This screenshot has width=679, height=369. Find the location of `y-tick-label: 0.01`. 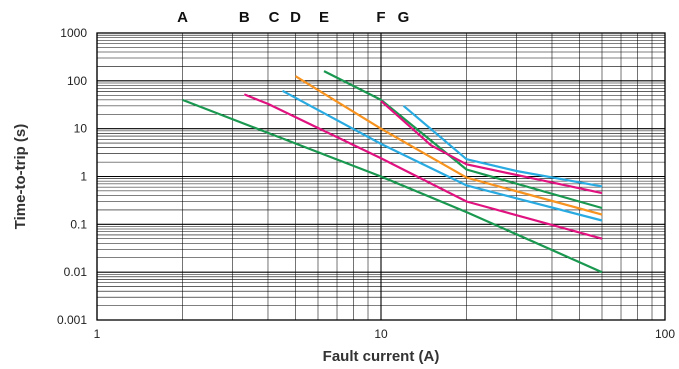

y-tick-label: 0.01 is located at coordinates (76, 272).